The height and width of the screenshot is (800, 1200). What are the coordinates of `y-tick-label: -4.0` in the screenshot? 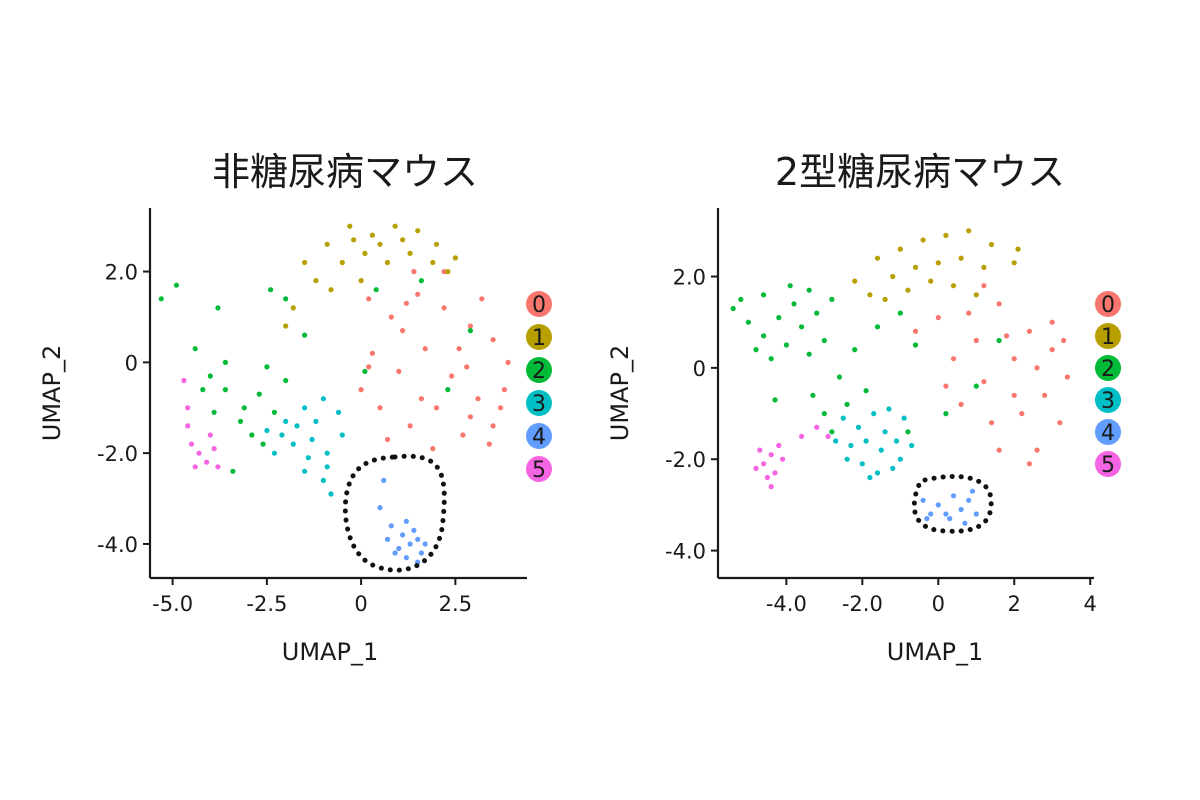 It's located at (685, 552).